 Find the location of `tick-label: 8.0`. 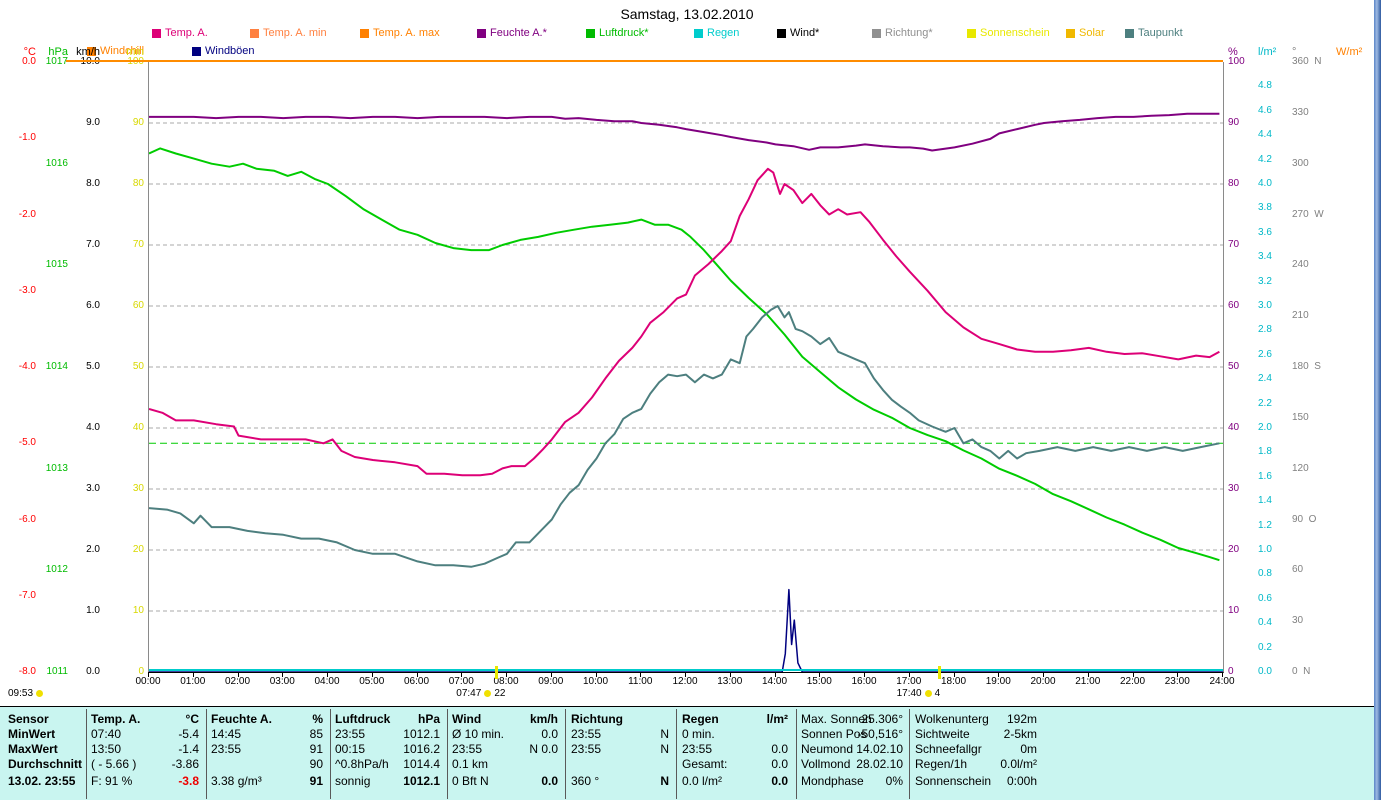

tick-label: 8.0 is located at coordinates (93, 183).